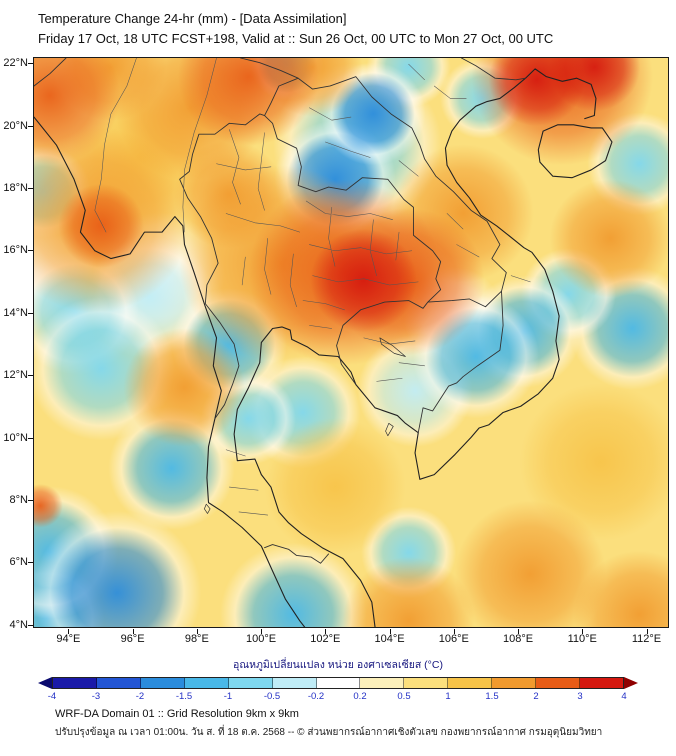 The image size is (676, 756). Describe the element at coordinates (68, 639) in the screenshot. I see `x-tick-label: 94°E` at that location.